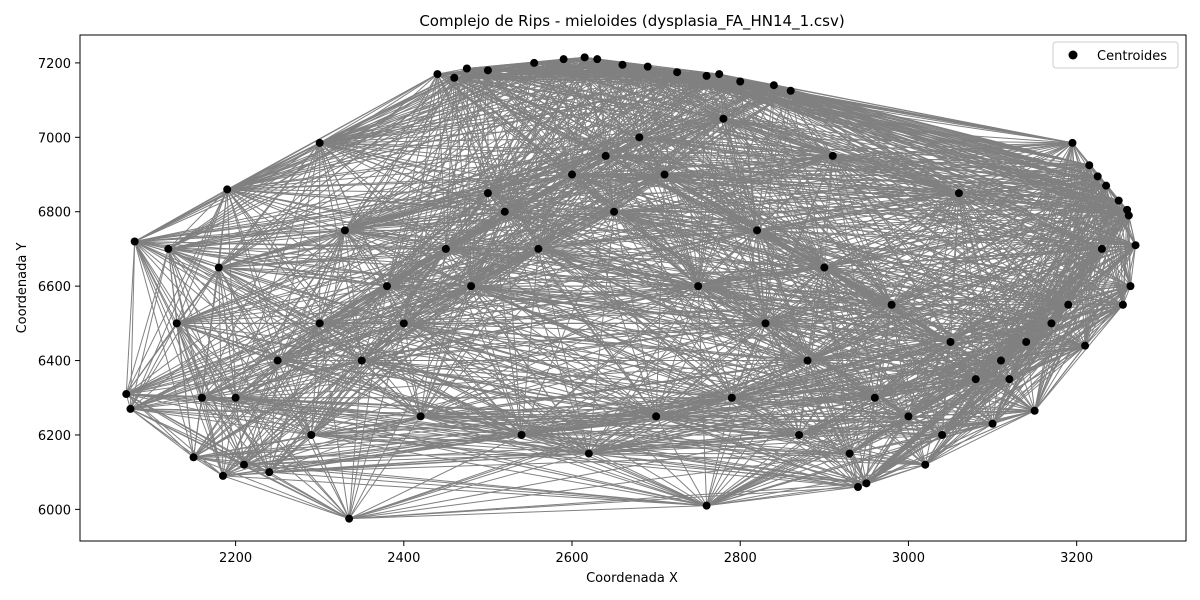  I want to click on legend-marker, so click(1073, 55).